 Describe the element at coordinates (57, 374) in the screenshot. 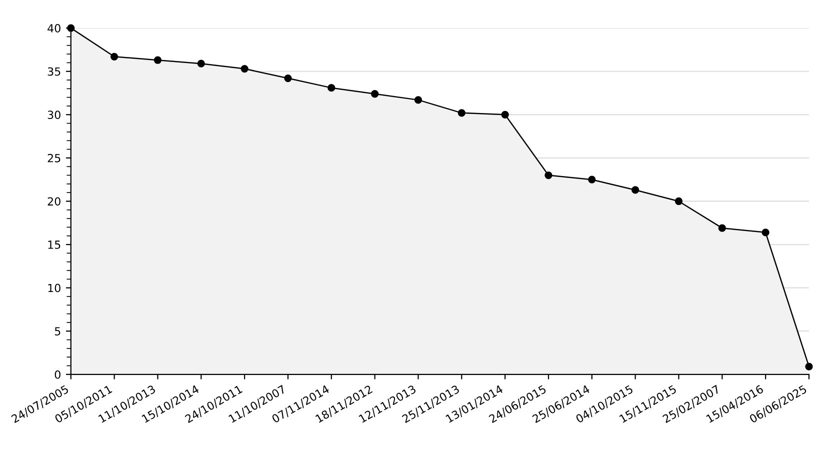

I see `y-tick-label: 0` at that location.